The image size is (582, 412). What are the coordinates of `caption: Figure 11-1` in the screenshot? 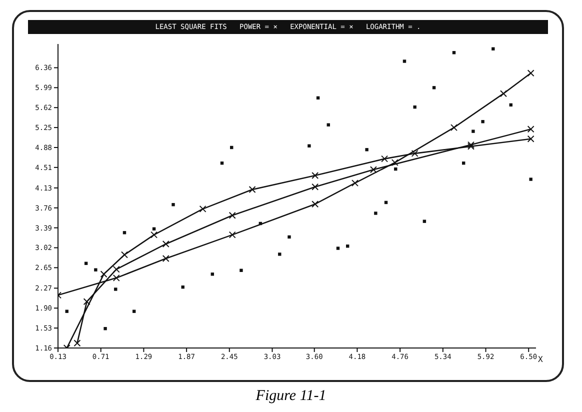 It's located at (291, 396).